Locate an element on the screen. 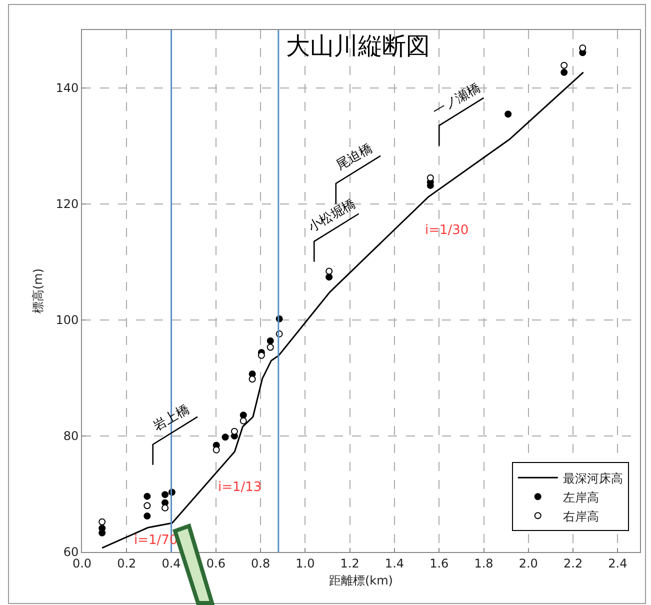  annotation: 一ノ瀬橋 is located at coordinates (457, 100).